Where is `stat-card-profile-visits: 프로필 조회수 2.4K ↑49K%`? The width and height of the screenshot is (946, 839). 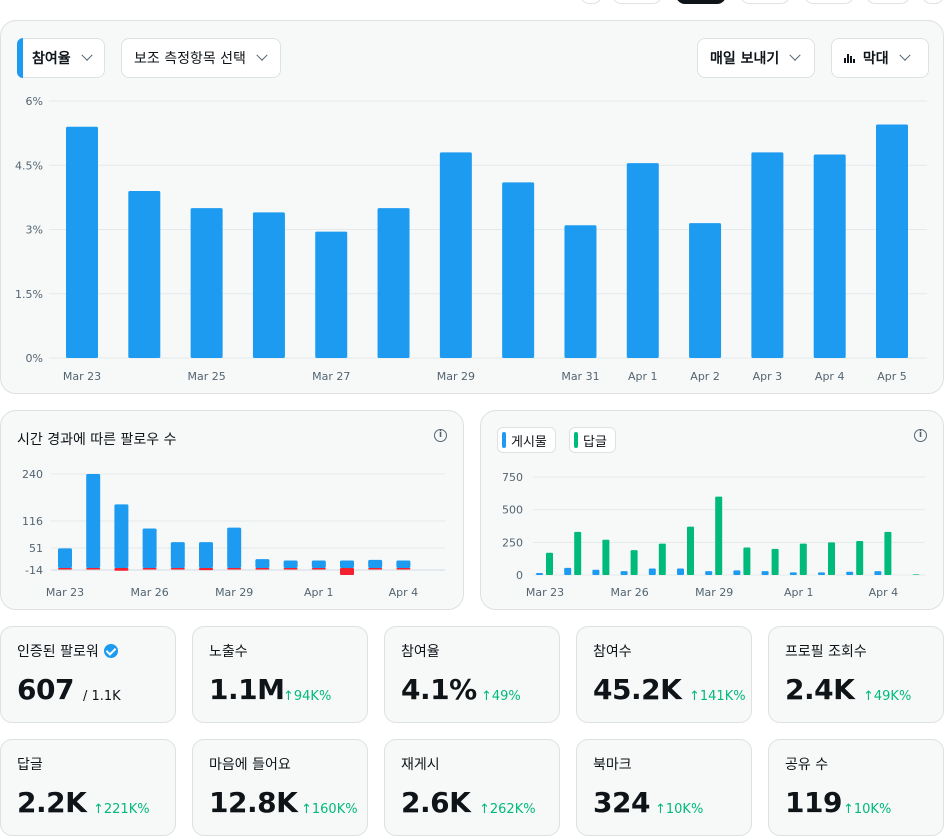 stat-card-profile-visits: 프로필 조회수 2.4K ↑49K% is located at coordinates (856, 674).